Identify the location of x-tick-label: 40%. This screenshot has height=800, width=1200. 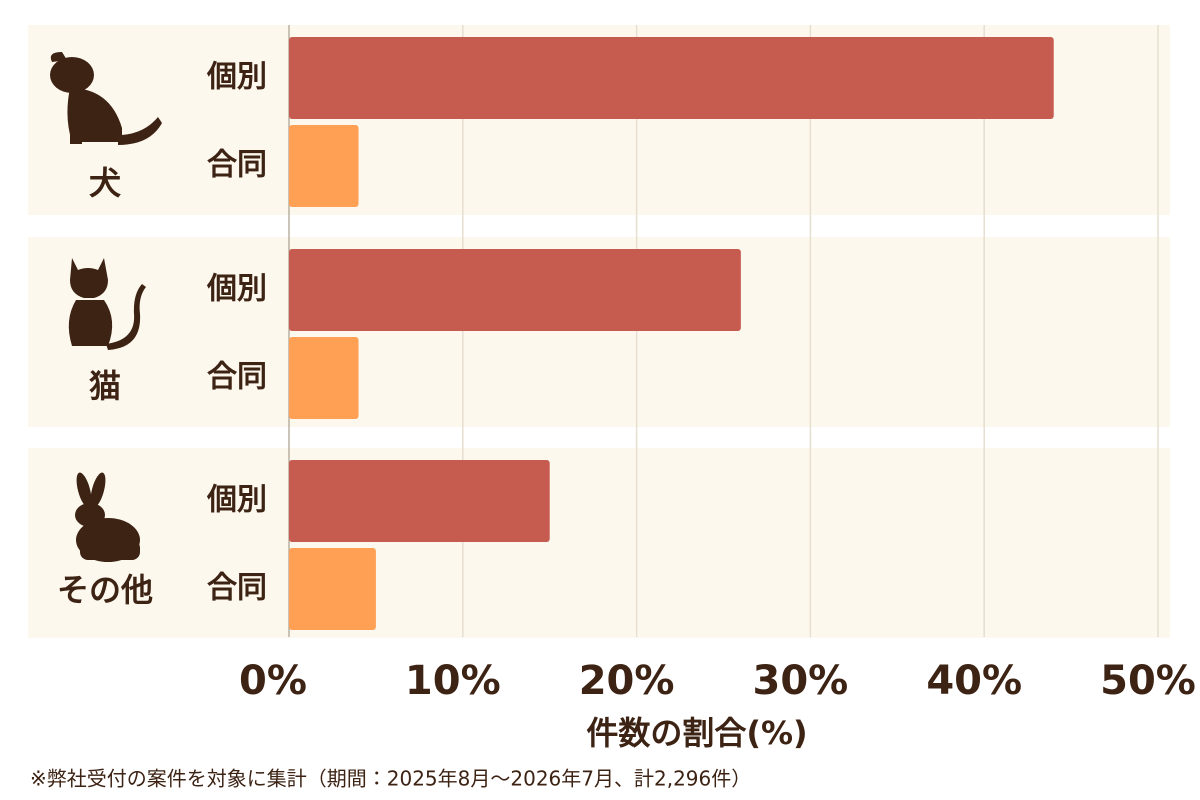
(974, 681).